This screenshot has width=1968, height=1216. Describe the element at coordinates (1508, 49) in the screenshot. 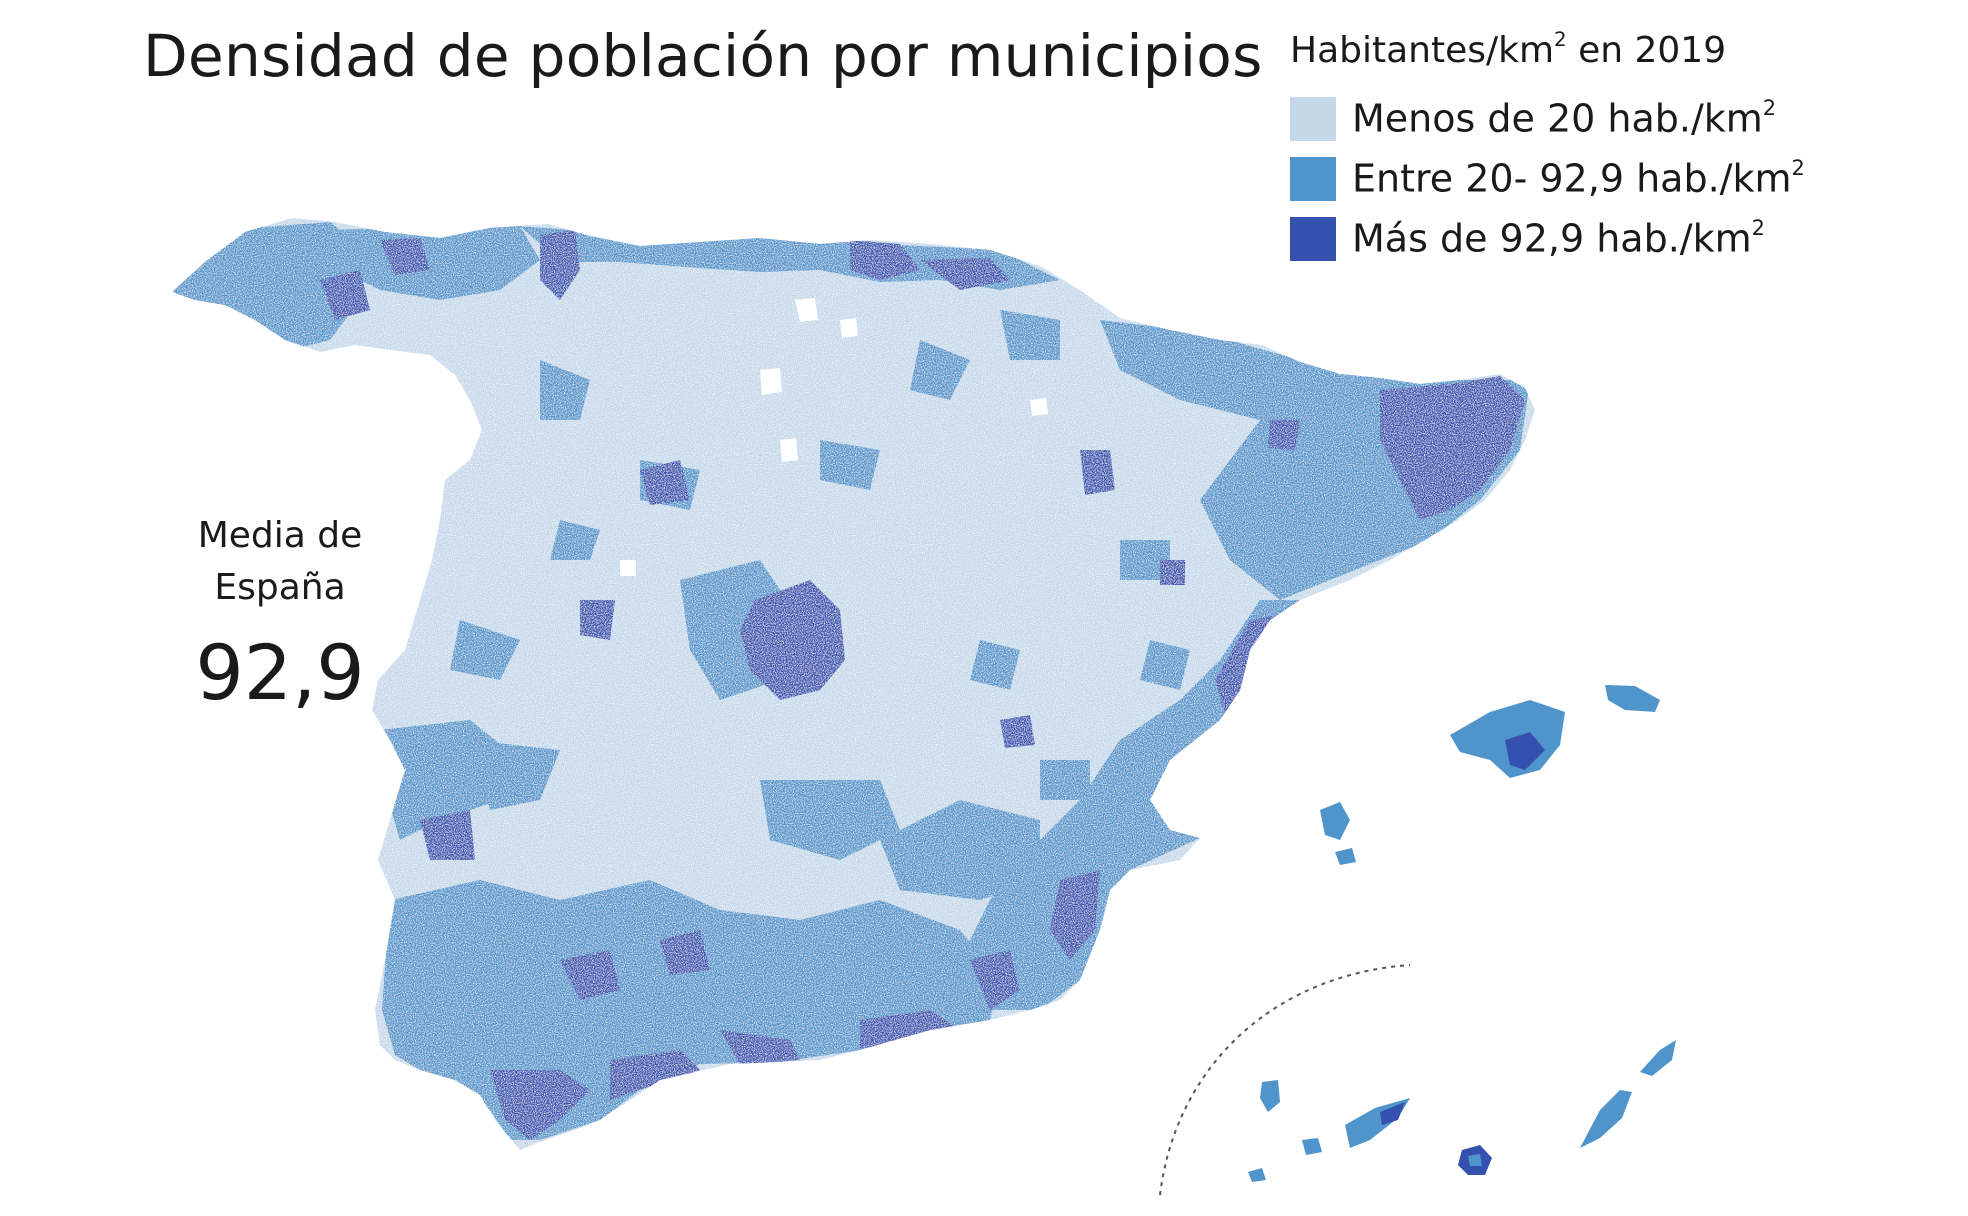

I see `legend-title: Habitantes/km2 en 2019` at that location.